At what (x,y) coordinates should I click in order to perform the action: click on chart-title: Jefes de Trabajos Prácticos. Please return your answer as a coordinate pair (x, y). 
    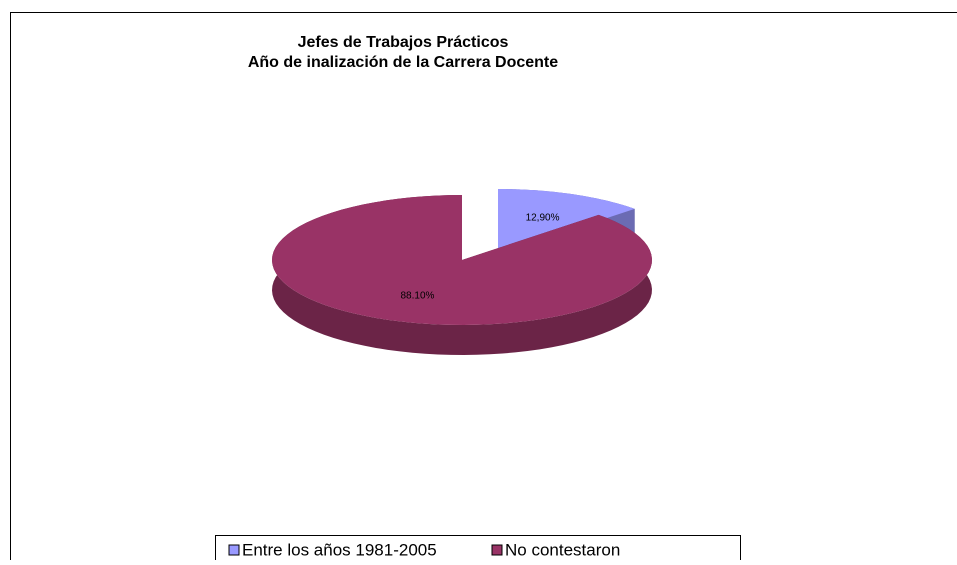
    Looking at the image, I should click on (403, 42).